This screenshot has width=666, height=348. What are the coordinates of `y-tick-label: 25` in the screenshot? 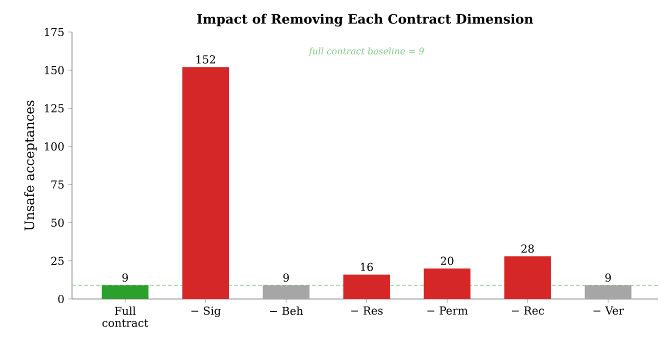 It's located at (57, 260).